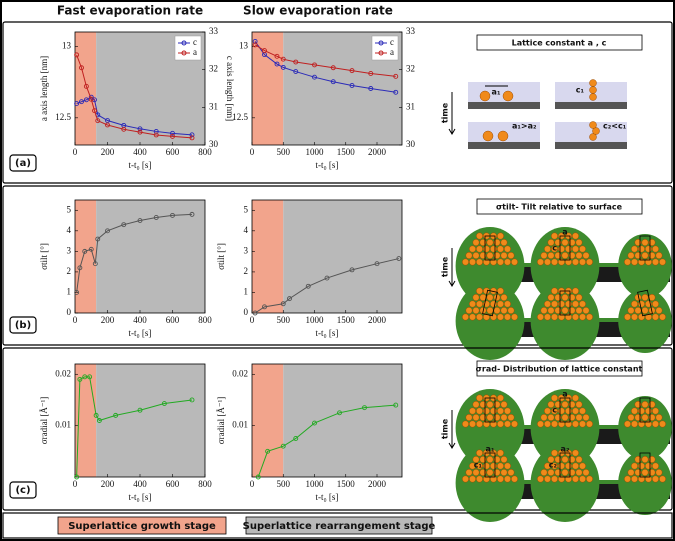  Describe the element at coordinates (490, 483) in the screenshot. I see `ligand-layer` at that location.